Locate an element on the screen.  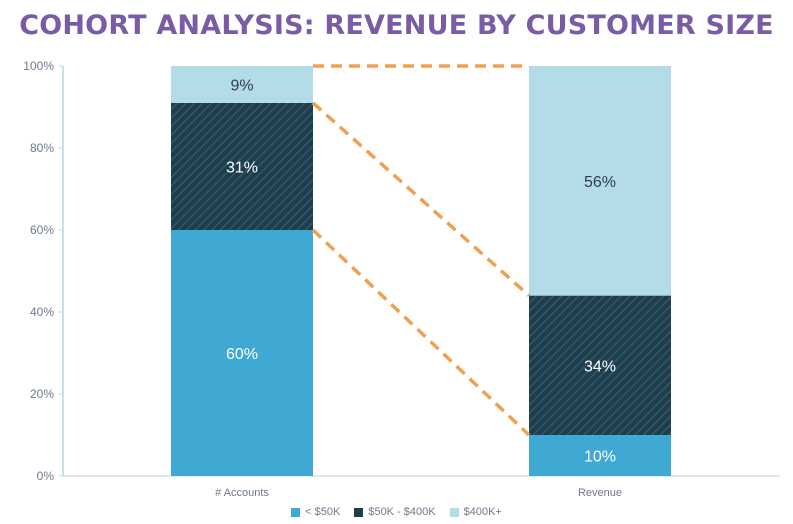
data-label: 34% is located at coordinates (600, 366).